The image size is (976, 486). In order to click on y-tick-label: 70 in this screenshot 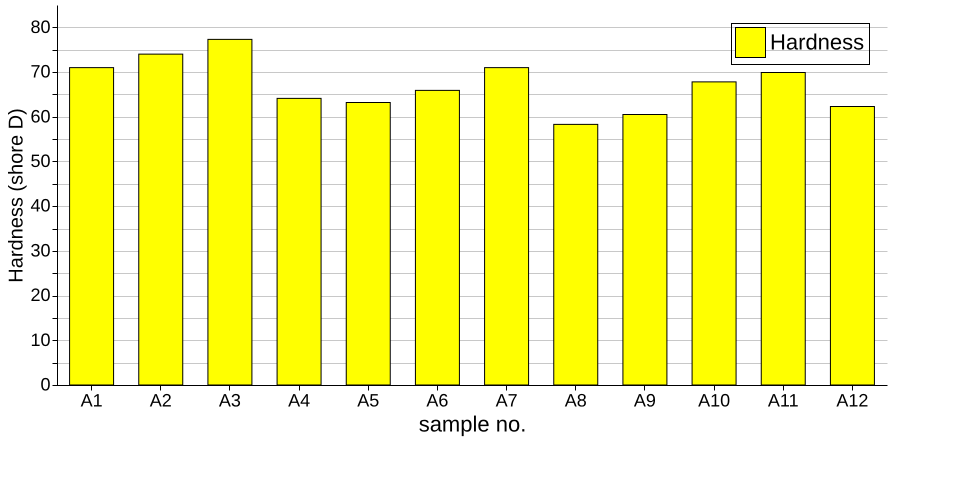, I will do `click(40, 72)`.